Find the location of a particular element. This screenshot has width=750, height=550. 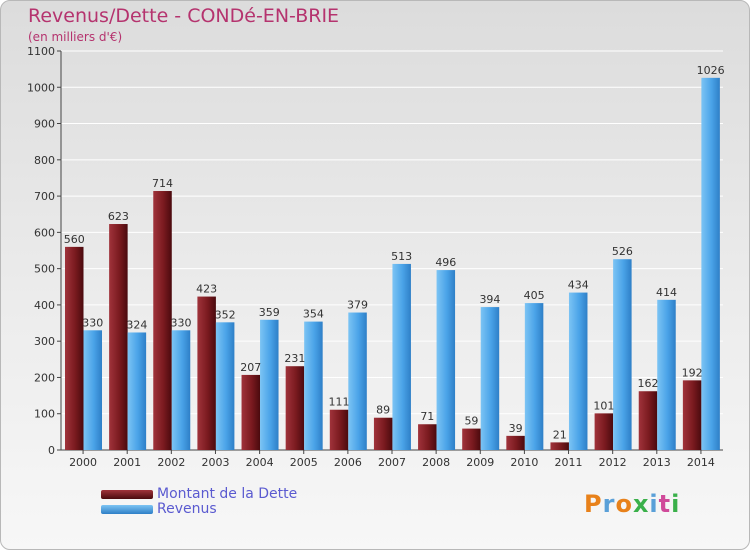

y-tick-label: 400 is located at coordinates (44, 305).